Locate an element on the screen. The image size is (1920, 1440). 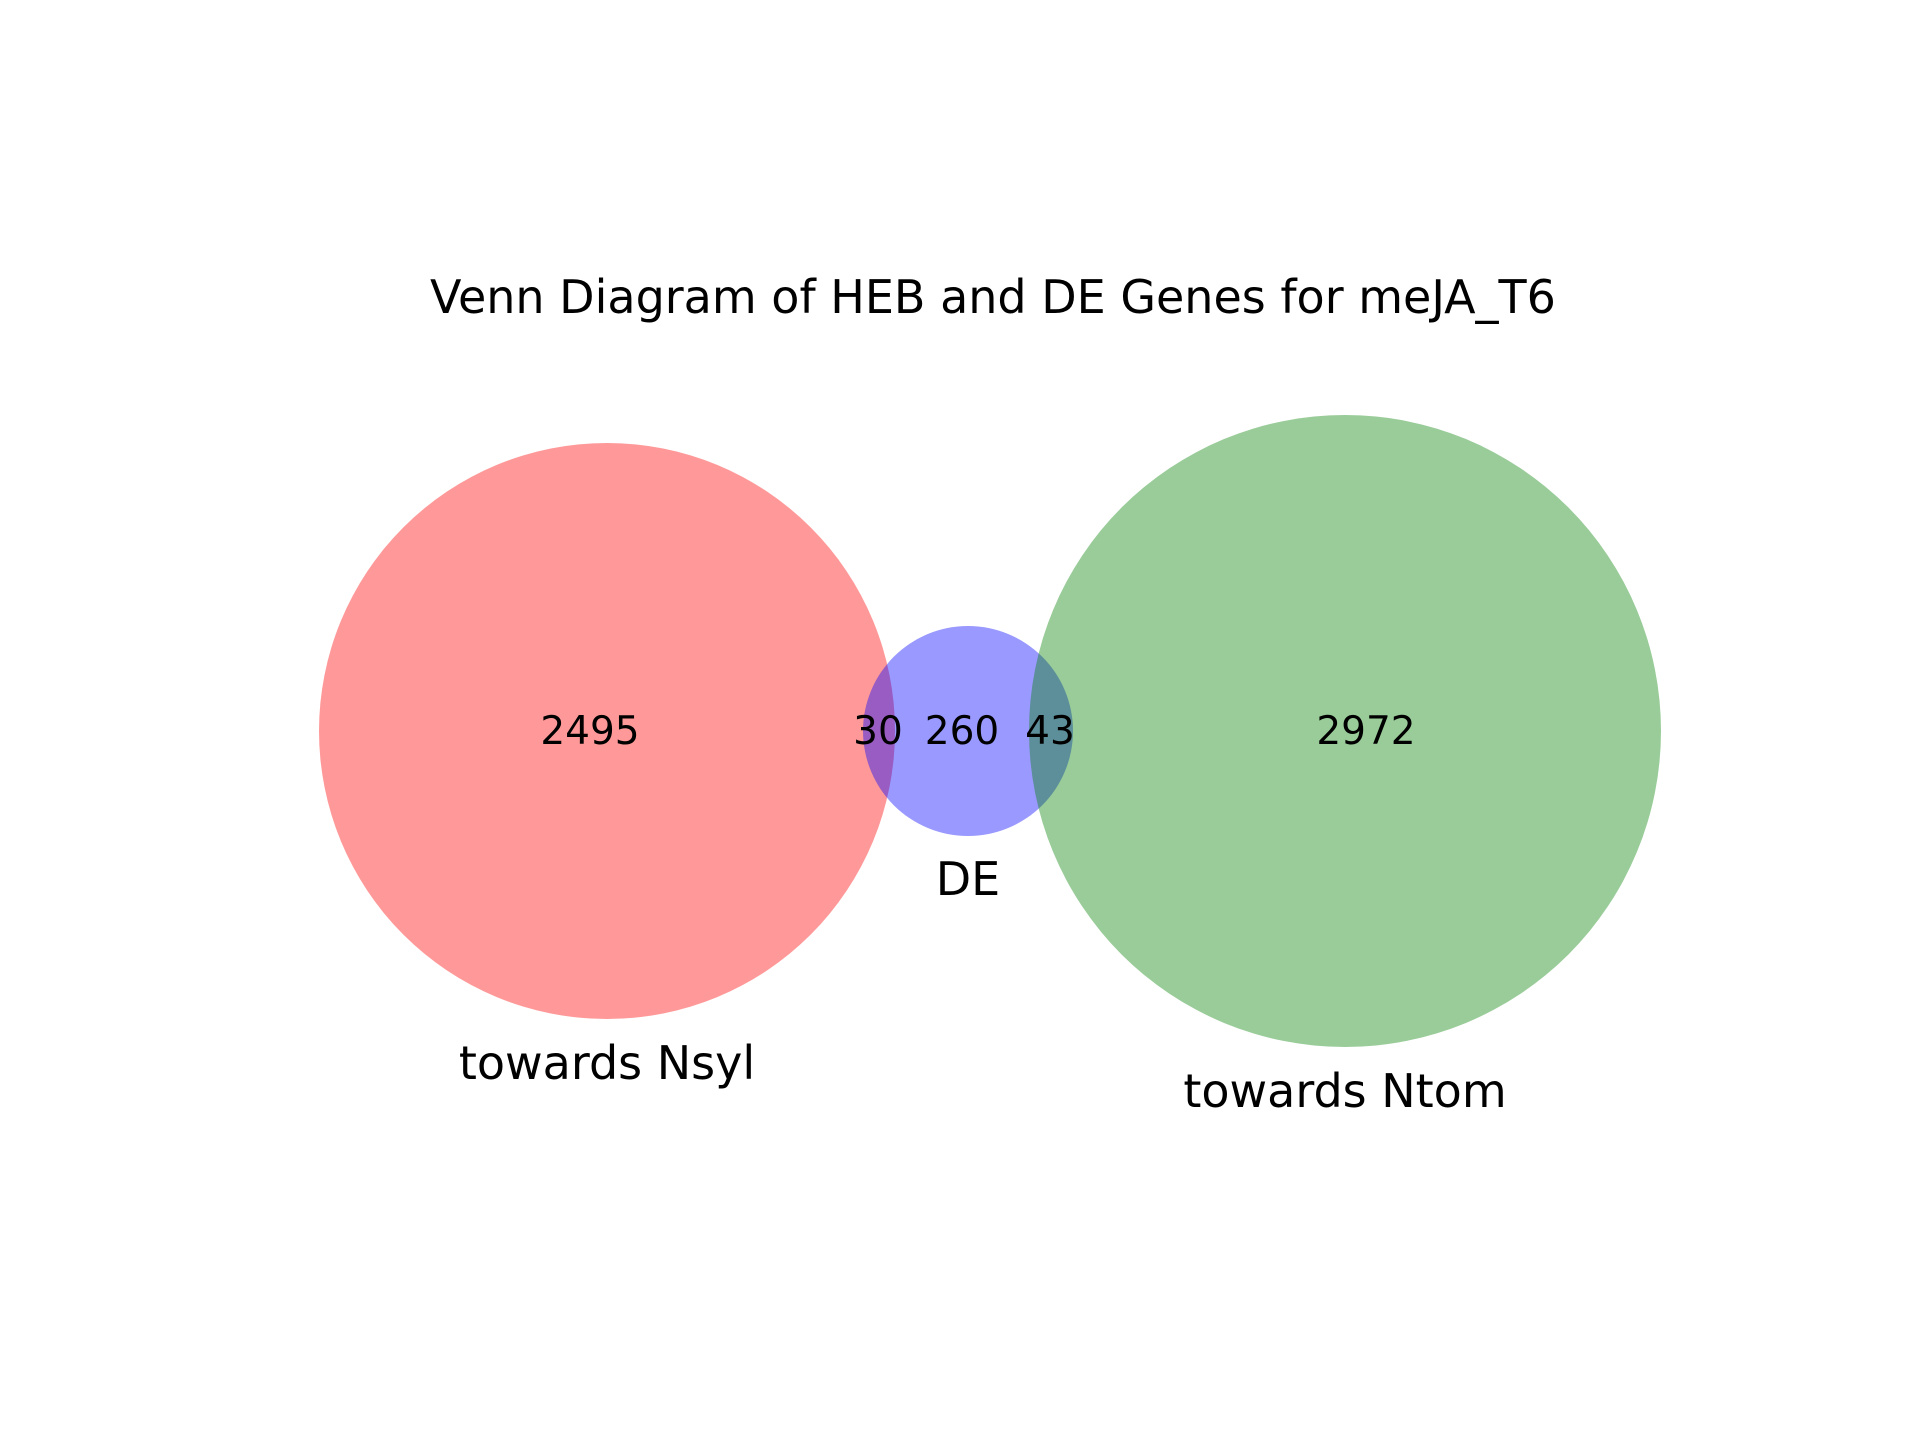
count-de-and-ntom: 43 is located at coordinates (1050, 731).